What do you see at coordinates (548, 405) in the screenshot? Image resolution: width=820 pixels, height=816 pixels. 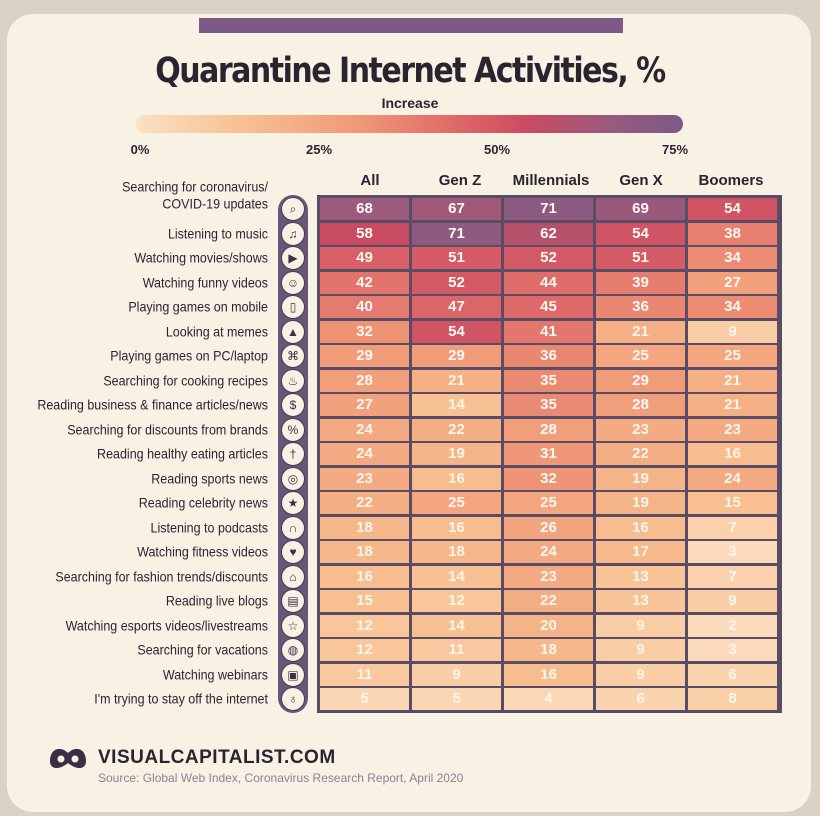 I see `heatmap-cell: 35` at bounding box center [548, 405].